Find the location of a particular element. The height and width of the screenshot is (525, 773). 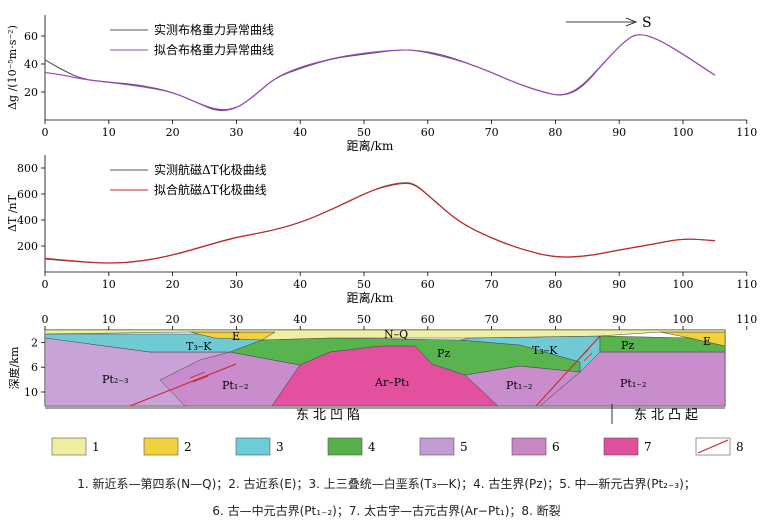

section-top-tick-label: 70 is located at coordinates (492, 319).